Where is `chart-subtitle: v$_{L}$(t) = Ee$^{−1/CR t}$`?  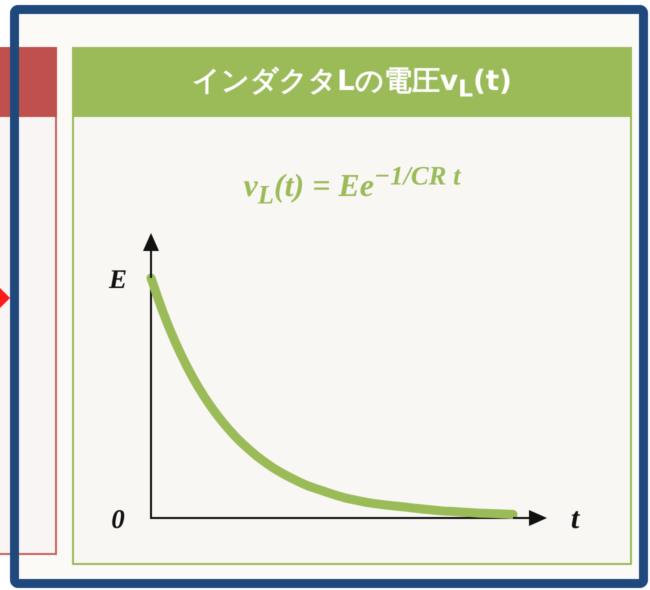
chart-subtitle: v$_{L}$(t) = Ee$^{−1/CR t}$ is located at coordinates (351, 185).